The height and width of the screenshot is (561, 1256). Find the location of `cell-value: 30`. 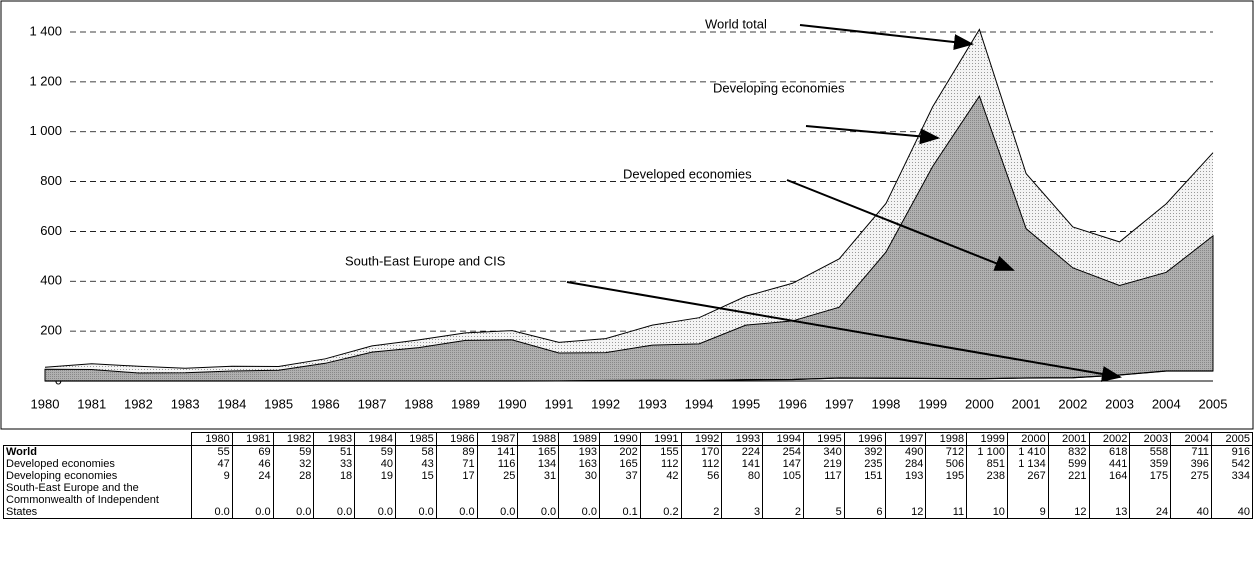

cell-value: 30 is located at coordinates (579, 476).